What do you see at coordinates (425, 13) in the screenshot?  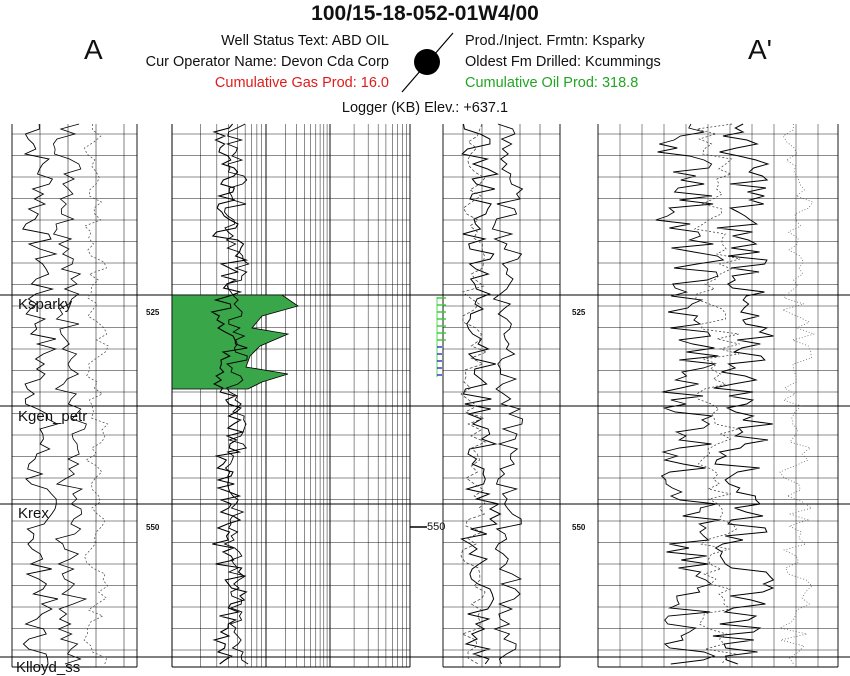 I see `well-id-title: 100/15-18-052-01W4/00` at bounding box center [425, 13].